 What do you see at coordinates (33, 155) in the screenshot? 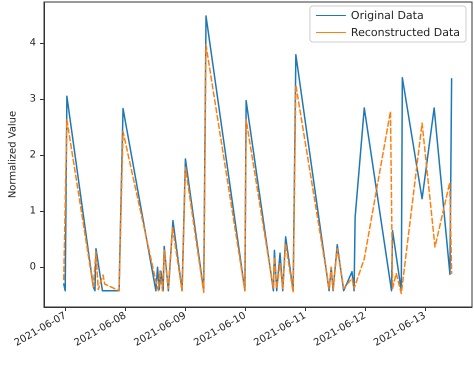
I see `y-tick-label: 2` at bounding box center [33, 155].